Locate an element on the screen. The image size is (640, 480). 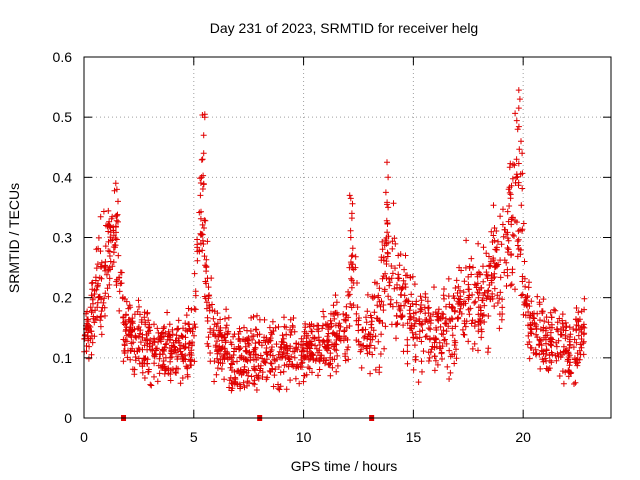
x-tick-label: 10 is located at coordinates (304, 437).